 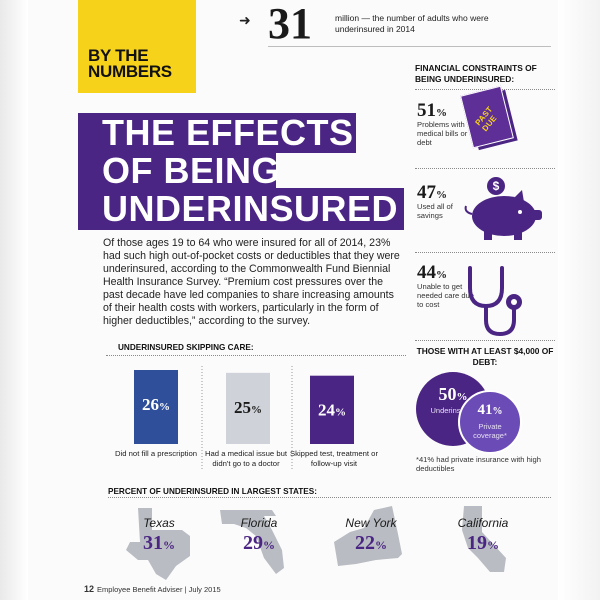 I want to click on underinsured-debt-label: Underinsured, so click(x=453, y=410).